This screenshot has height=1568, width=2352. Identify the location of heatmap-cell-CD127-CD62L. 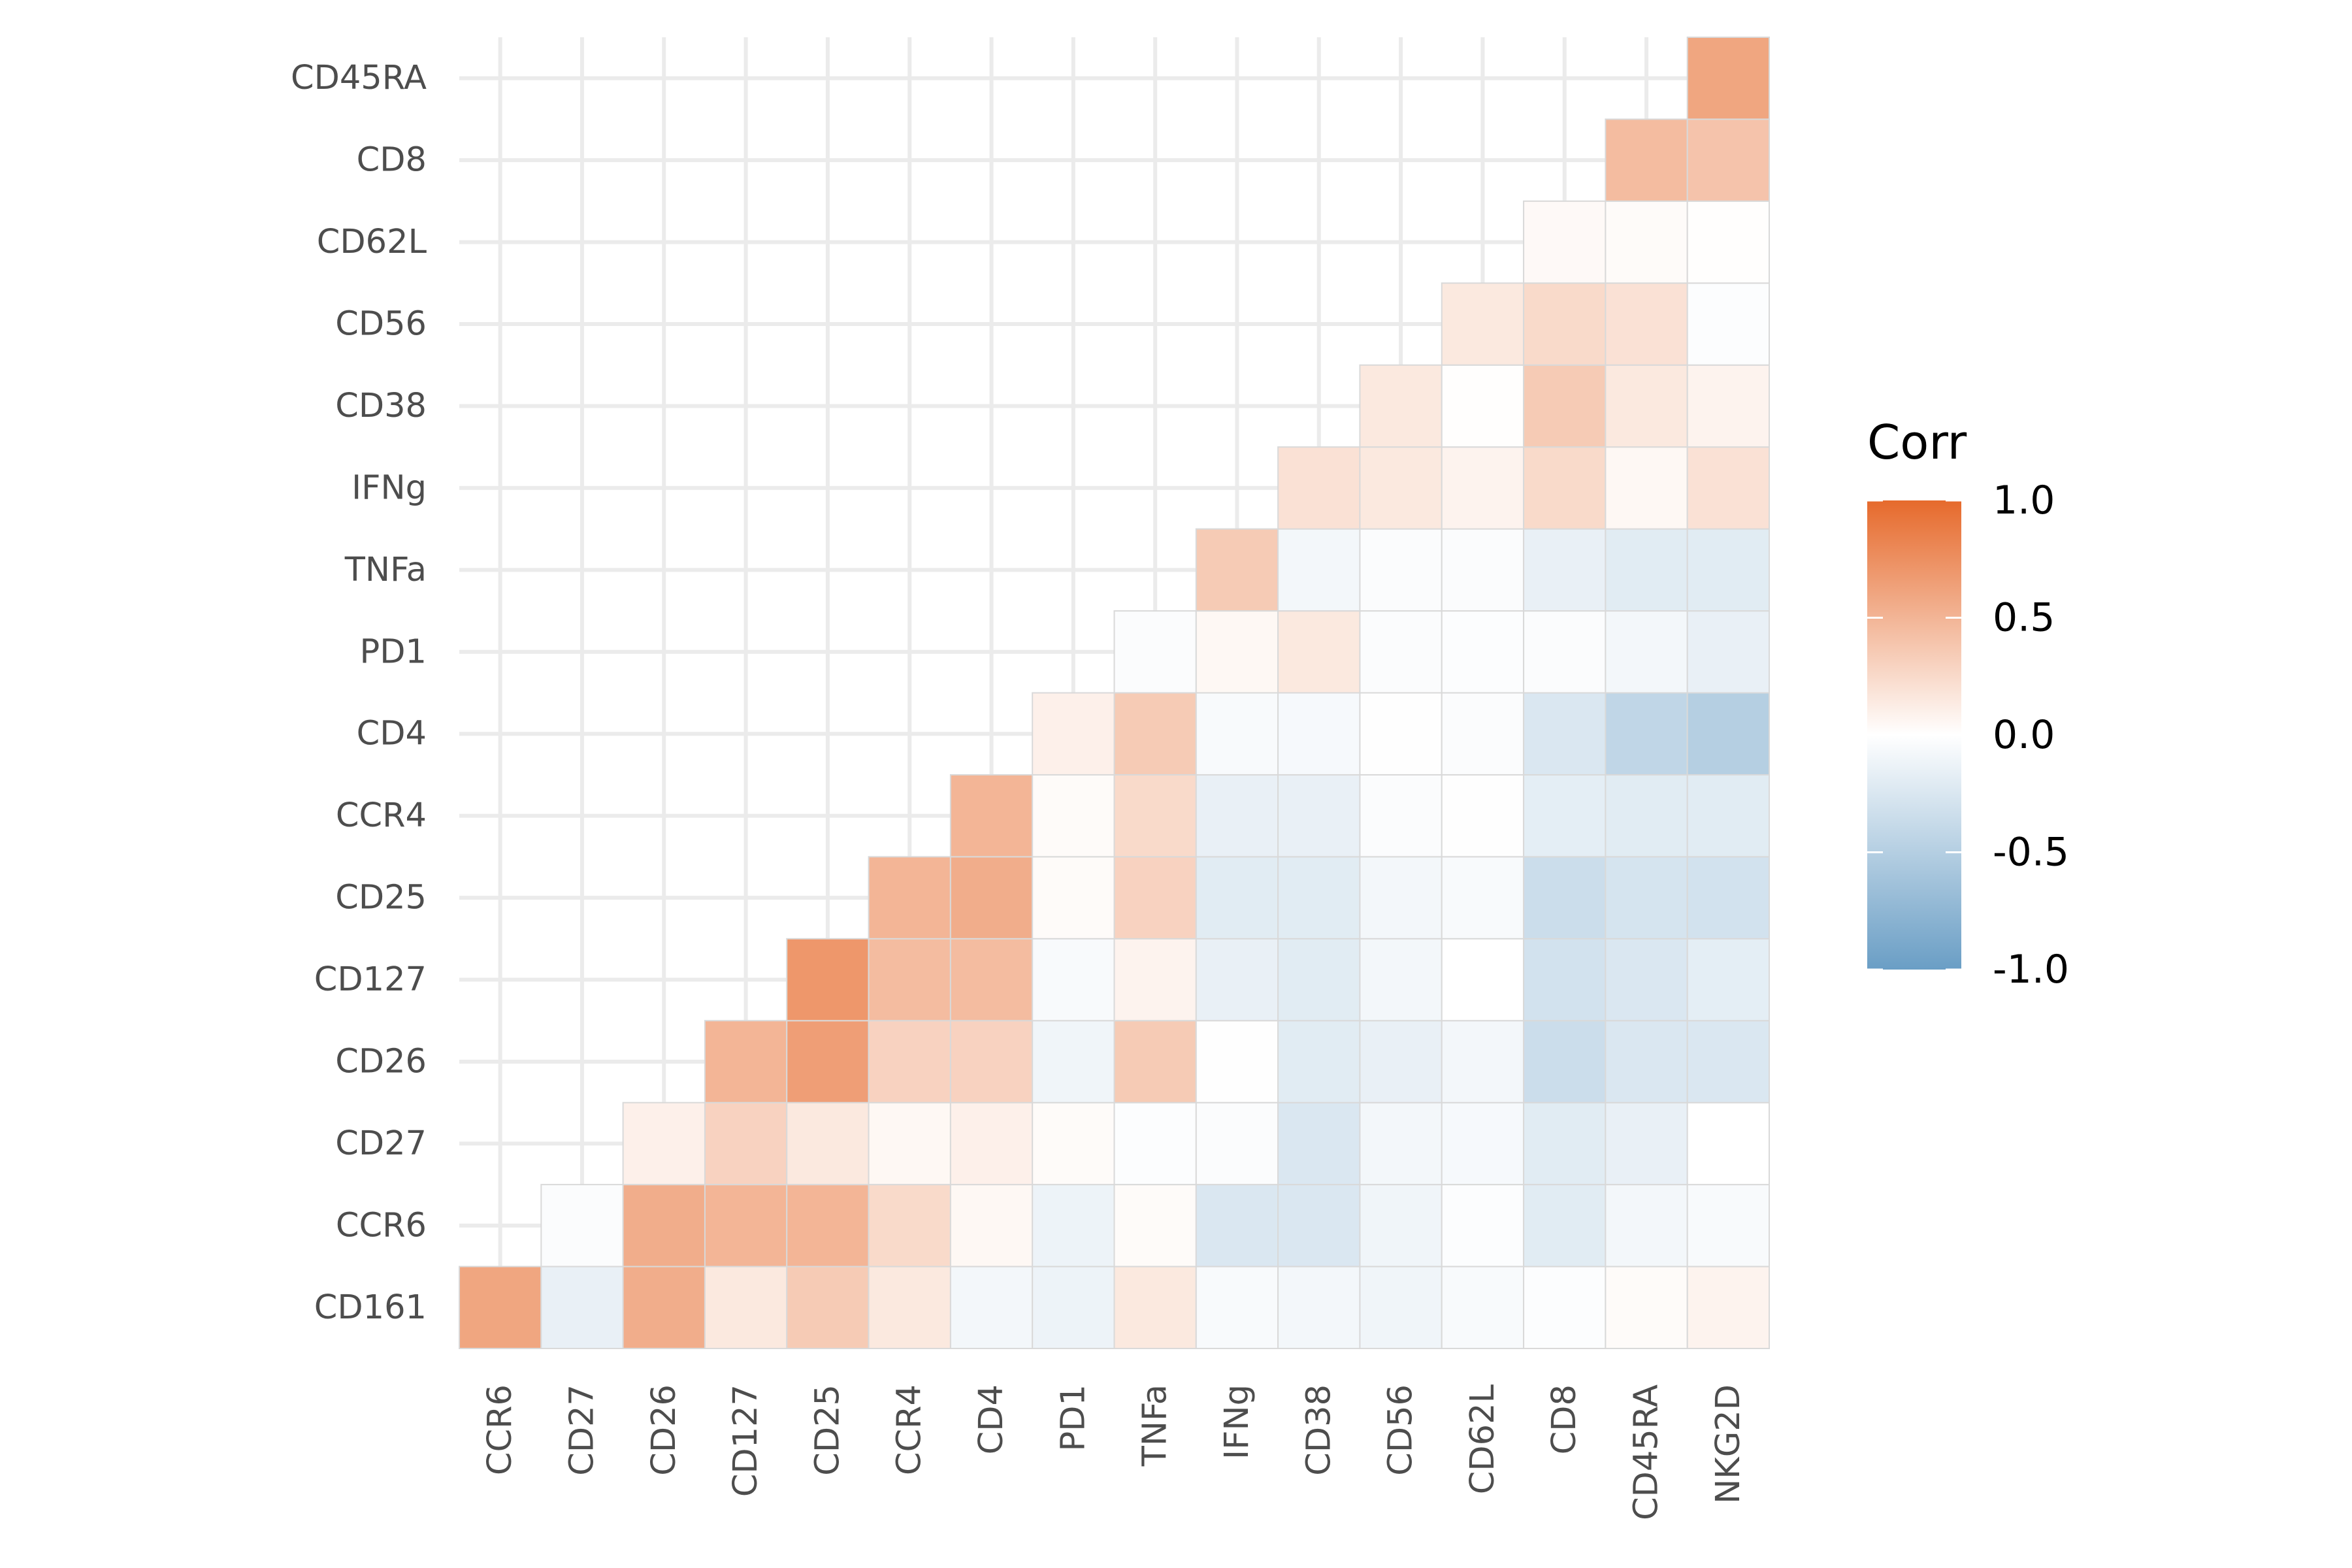
(1483, 980).